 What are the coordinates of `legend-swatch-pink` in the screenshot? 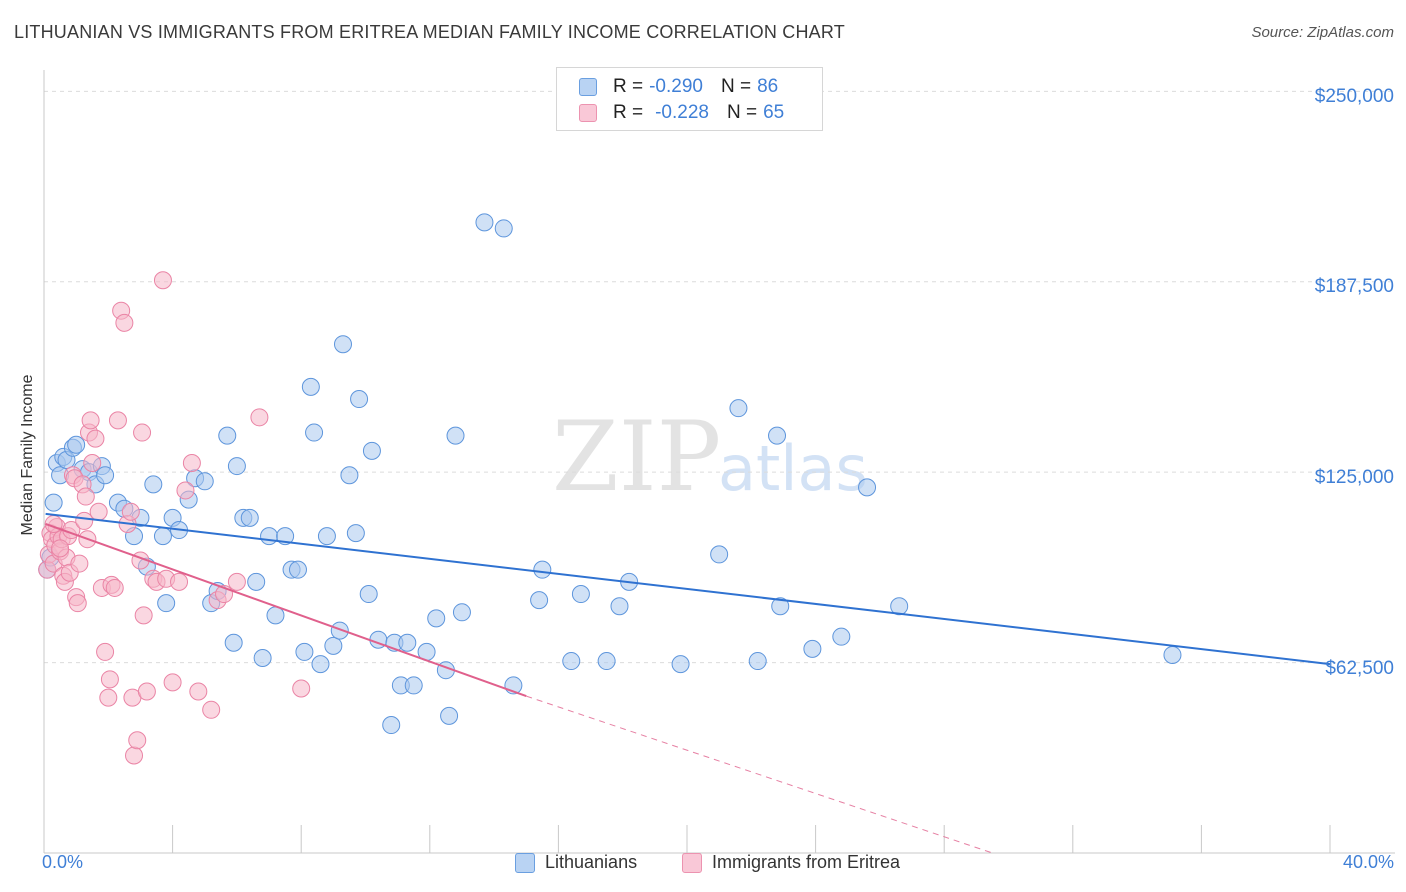 It's located at (588, 113).